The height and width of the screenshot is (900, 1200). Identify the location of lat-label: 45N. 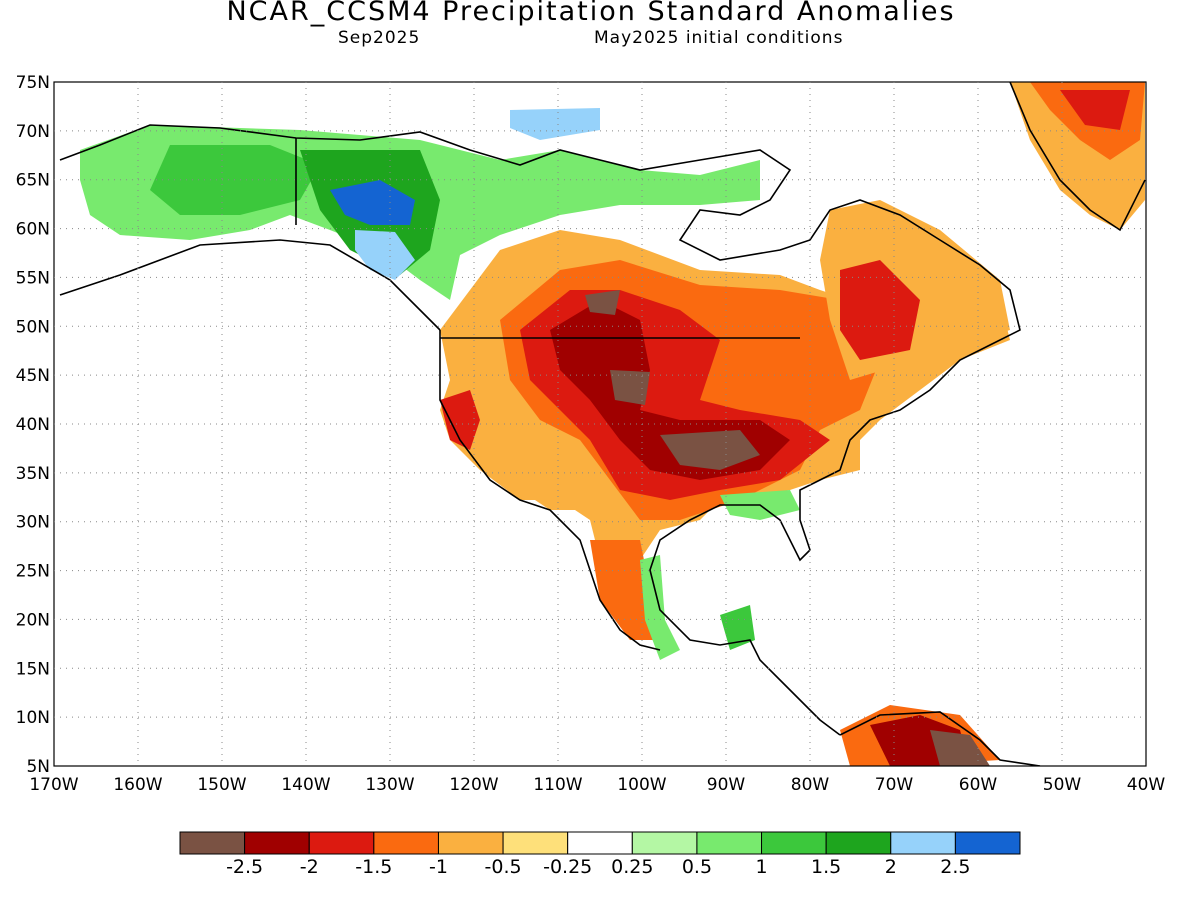
(33, 376).